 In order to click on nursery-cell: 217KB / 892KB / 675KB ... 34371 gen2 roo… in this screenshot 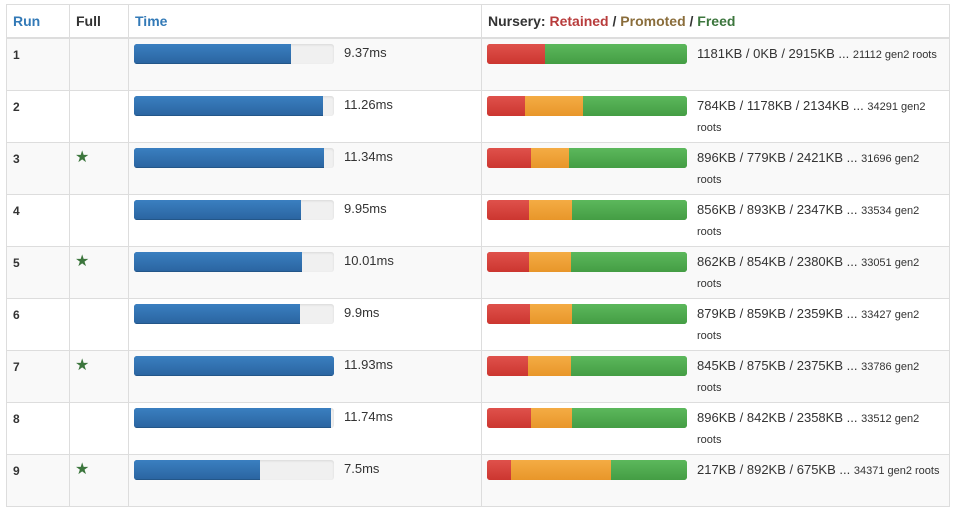, I will do `click(715, 480)`.